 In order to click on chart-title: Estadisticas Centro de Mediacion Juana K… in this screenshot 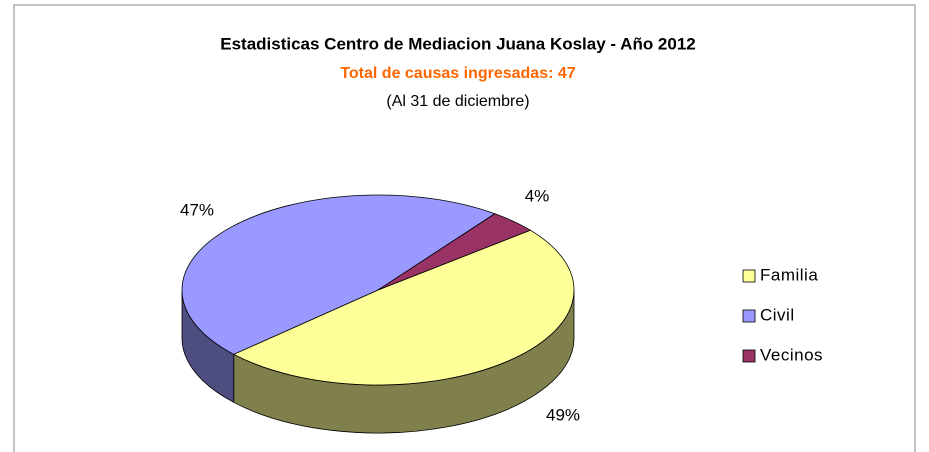, I will do `click(458, 43)`.